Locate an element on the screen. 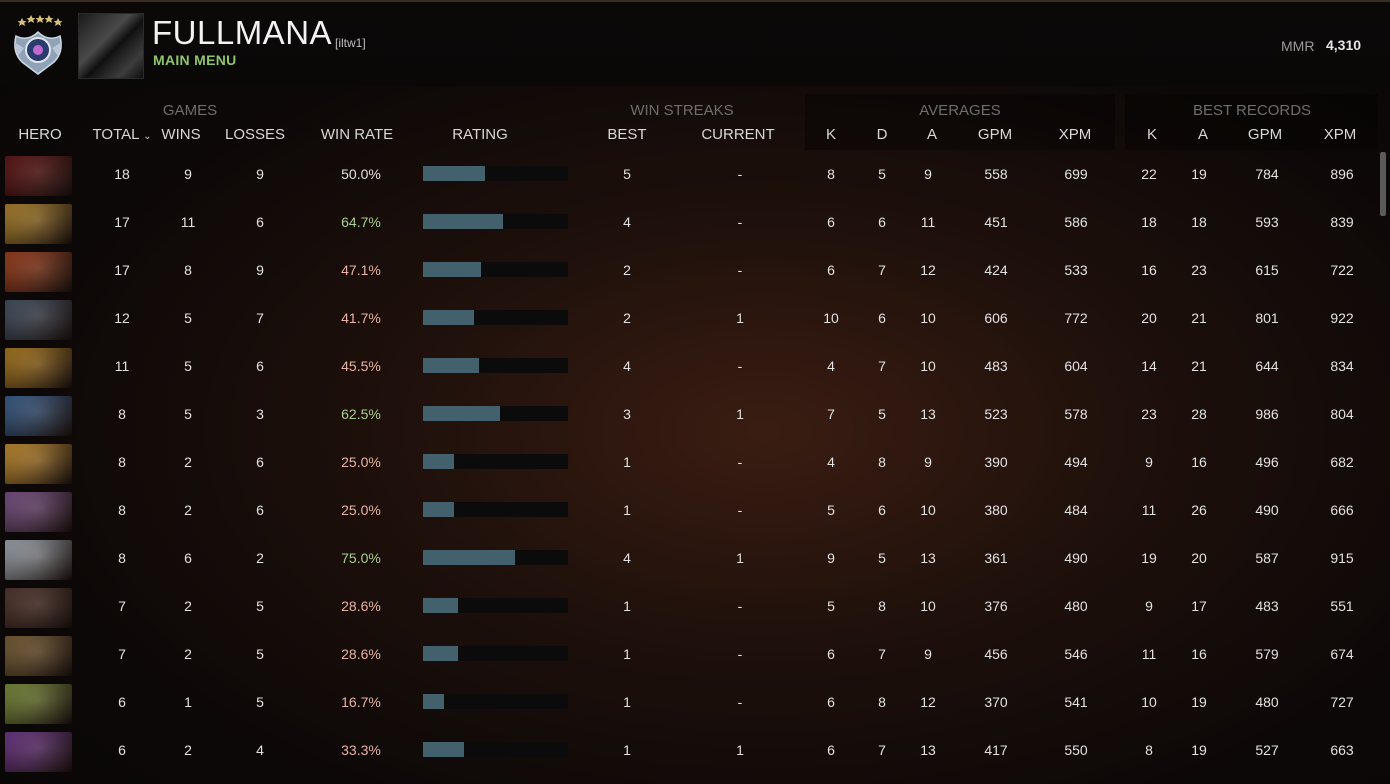 The height and width of the screenshot is (784, 1390). cell-best-a: 16 is located at coordinates (1199, 654).